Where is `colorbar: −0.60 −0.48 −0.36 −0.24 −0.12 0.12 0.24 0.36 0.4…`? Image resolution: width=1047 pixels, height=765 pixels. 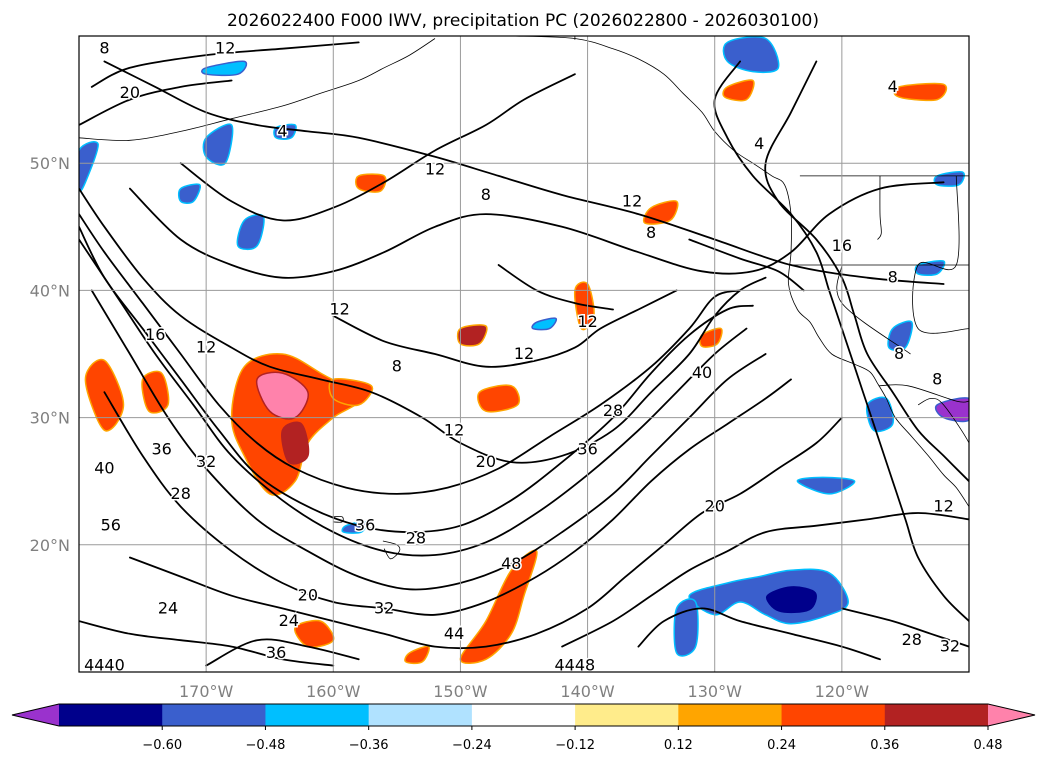 colorbar: −0.60 −0.48 −0.36 −0.24 −0.12 0.12 0.24 0.36 0.4… is located at coordinates (523, 728).